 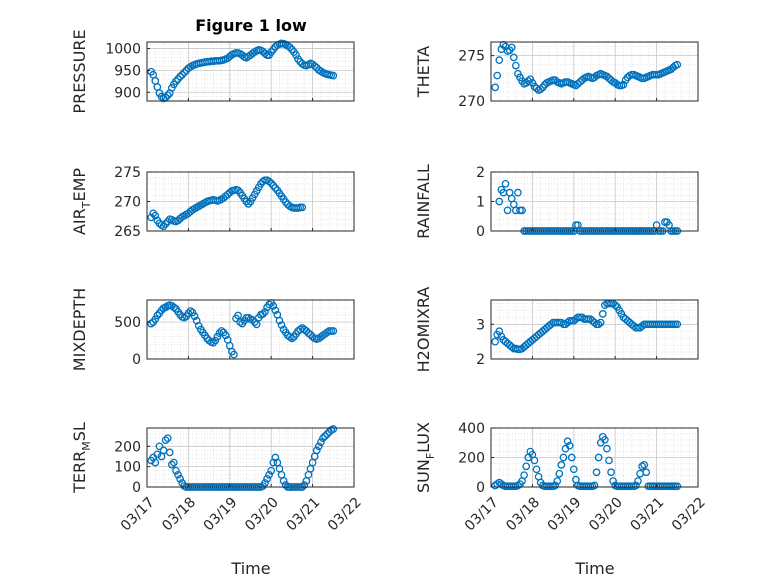 What do you see at coordinates (594, 568) in the screenshot?
I see `x-axis-label-right: Time` at bounding box center [594, 568].